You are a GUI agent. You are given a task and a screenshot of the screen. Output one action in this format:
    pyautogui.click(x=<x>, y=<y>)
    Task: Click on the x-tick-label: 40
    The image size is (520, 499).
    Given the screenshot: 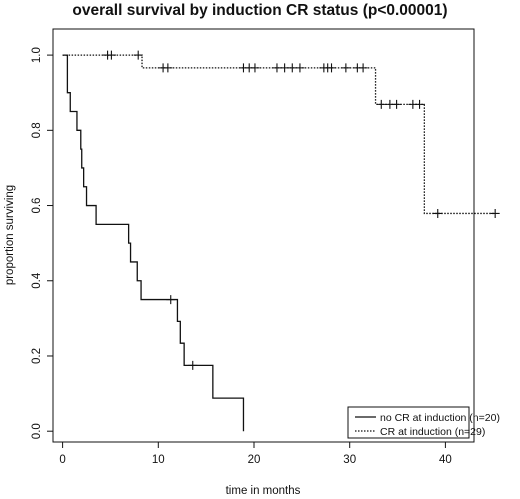 What is the action you would take?
    pyautogui.click(x=445, y=460)
    